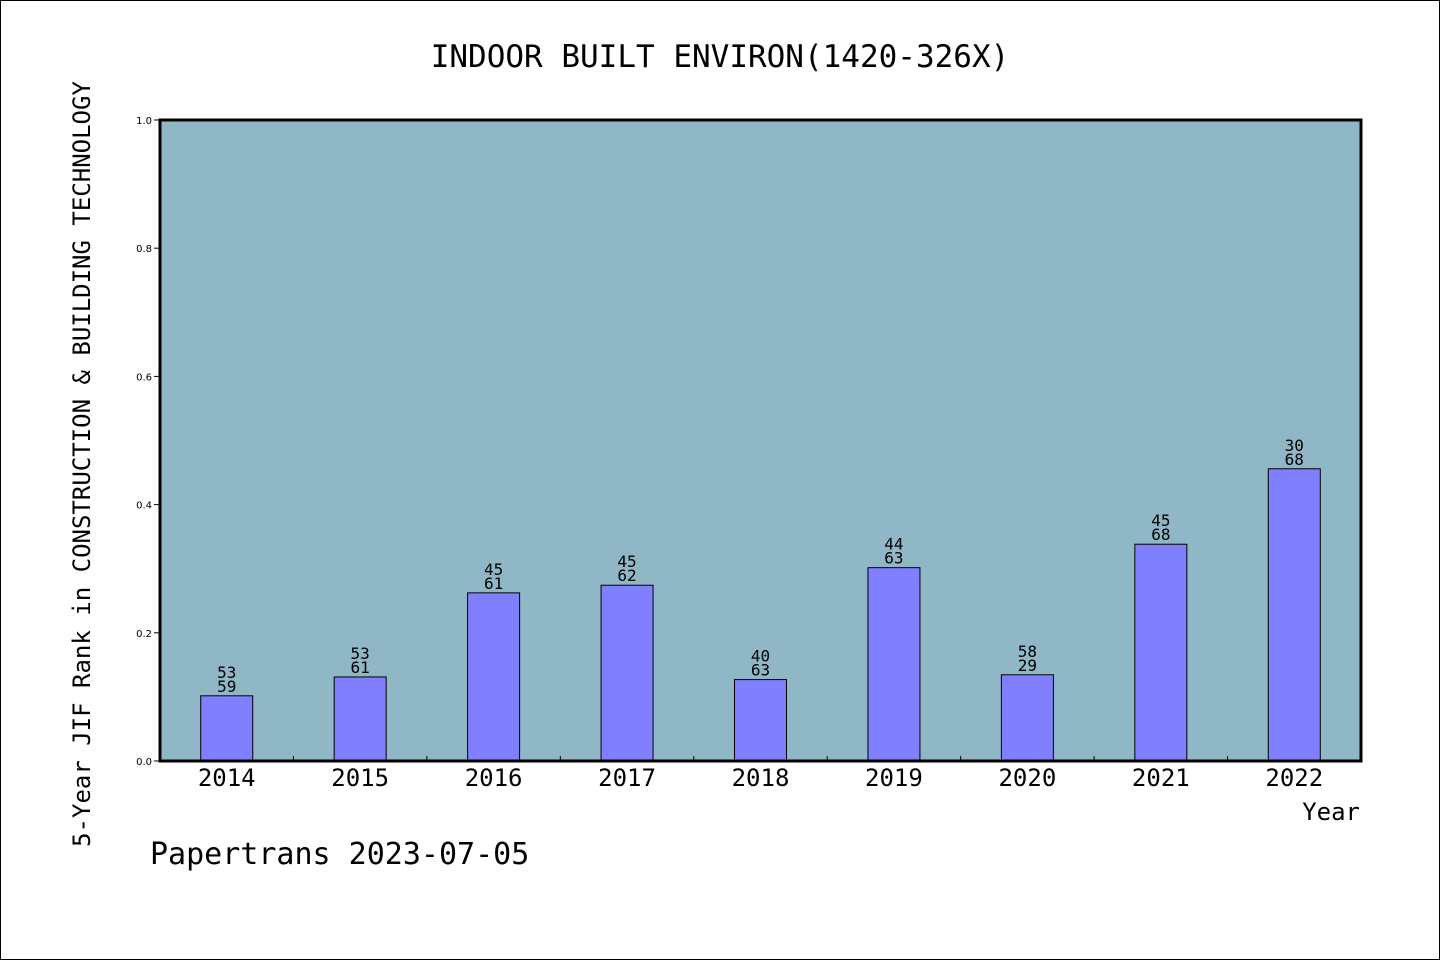 This screenshot has height=960, width=1440. What do you see at coordinates (894, 664) in the screenshot?
I see `bar-2019` at bounding box center [894, 664].